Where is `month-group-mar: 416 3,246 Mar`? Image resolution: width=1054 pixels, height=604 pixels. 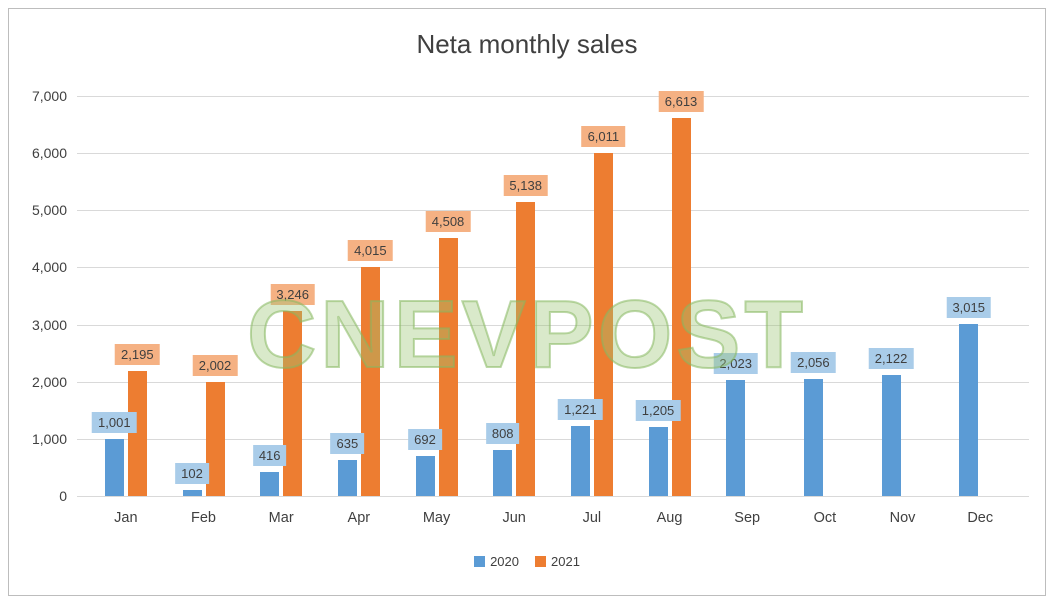 month-group-mar: 416 3,246 Mar is located at coordinates (281, 311).